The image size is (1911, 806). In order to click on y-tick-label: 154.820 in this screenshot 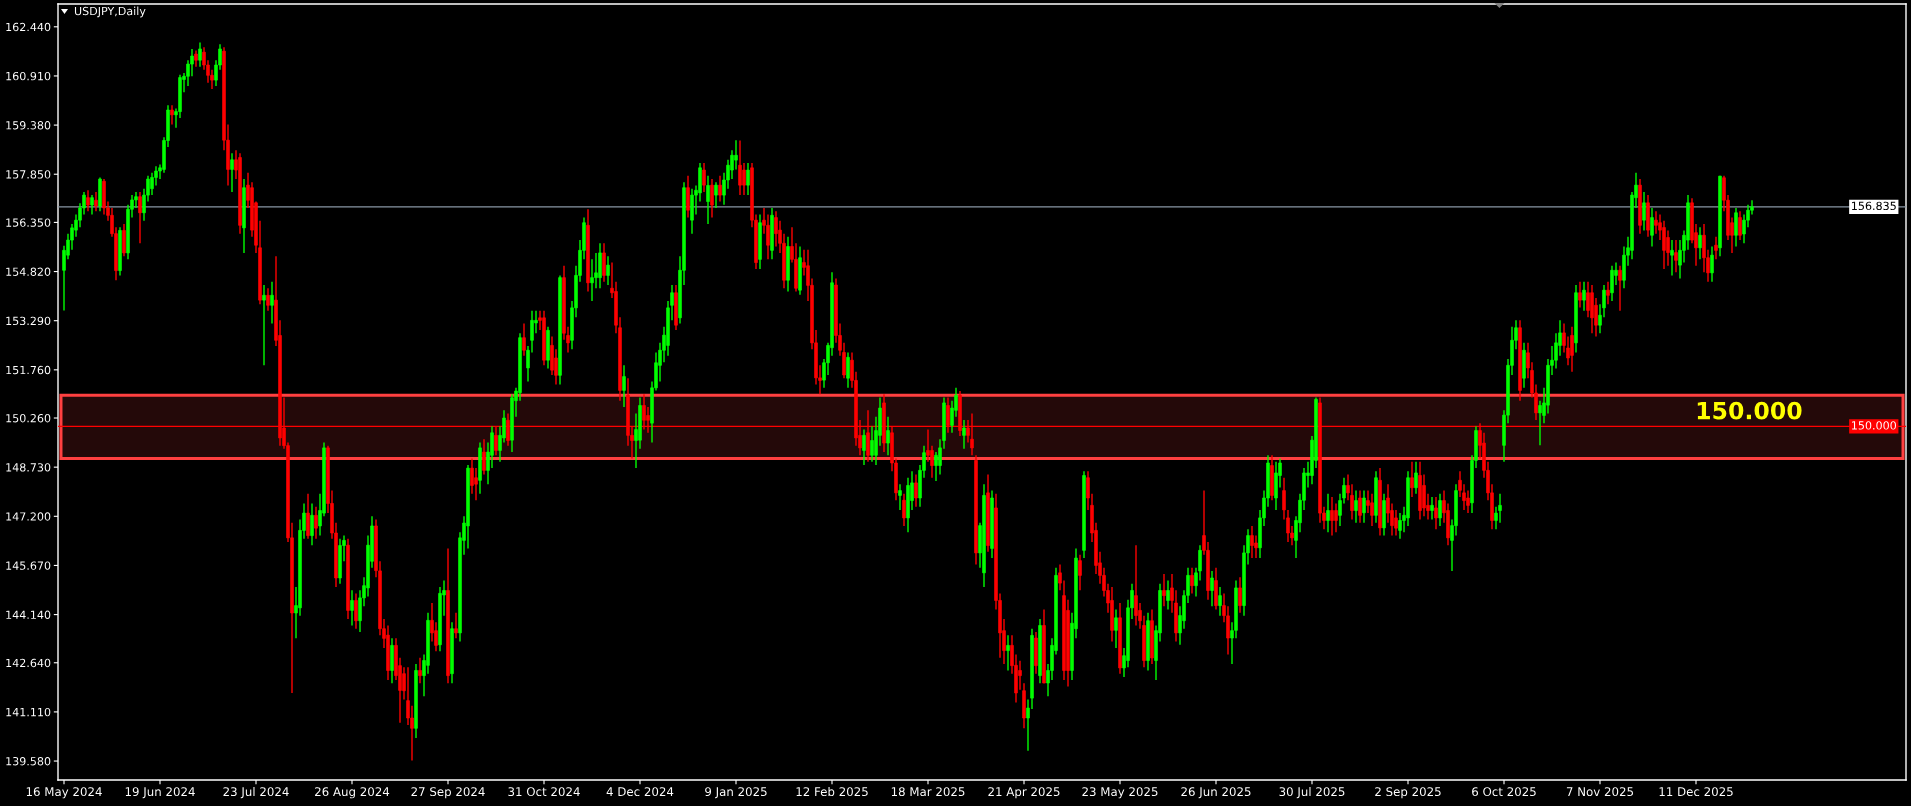, I will do `click(28, 271)`.